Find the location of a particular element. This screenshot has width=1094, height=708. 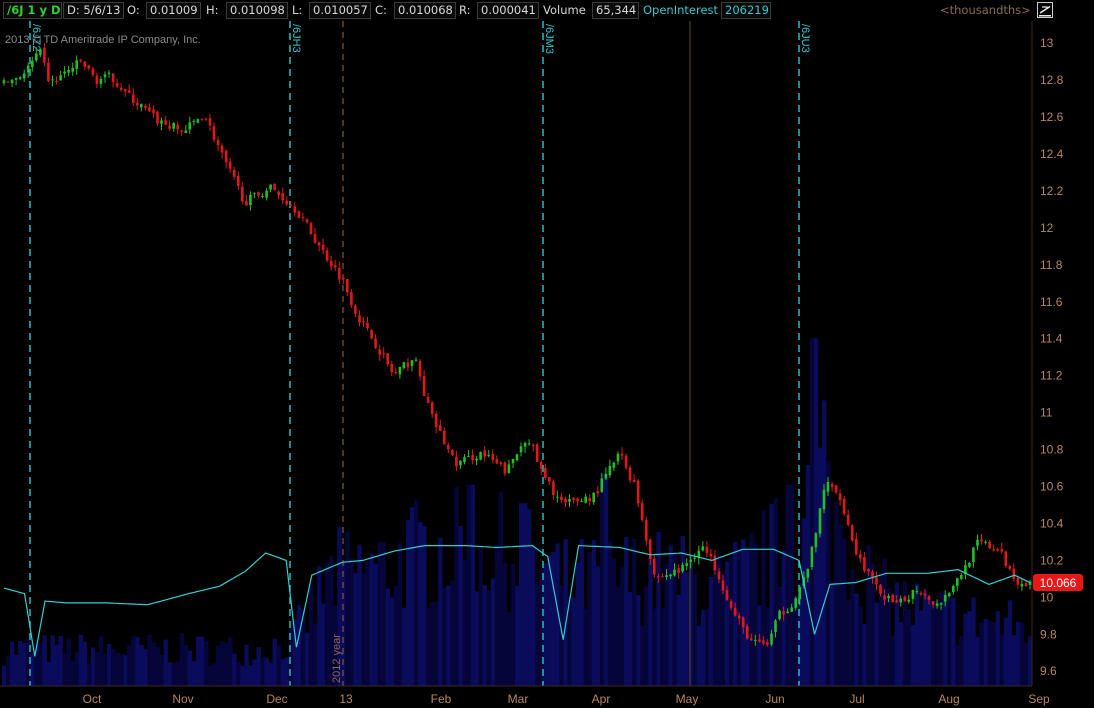

open-interest-value-field: 206219 is located at coordinates (746, 10).